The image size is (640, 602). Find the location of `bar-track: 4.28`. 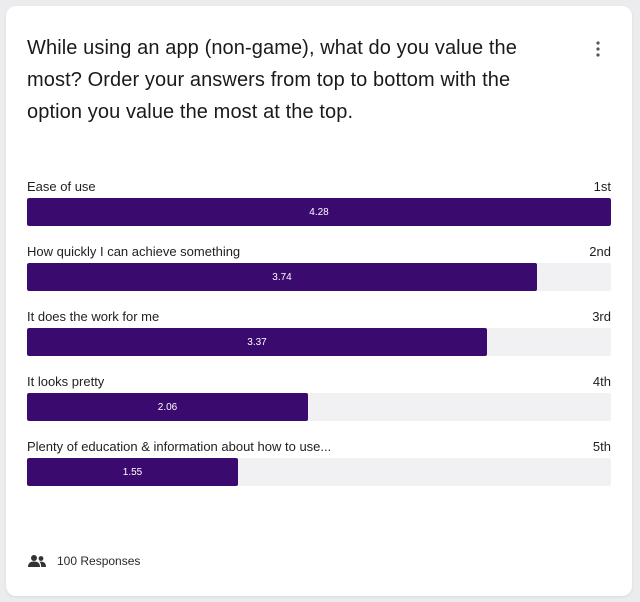

bar-track: 4.28 is located at coordinates (319, 212).